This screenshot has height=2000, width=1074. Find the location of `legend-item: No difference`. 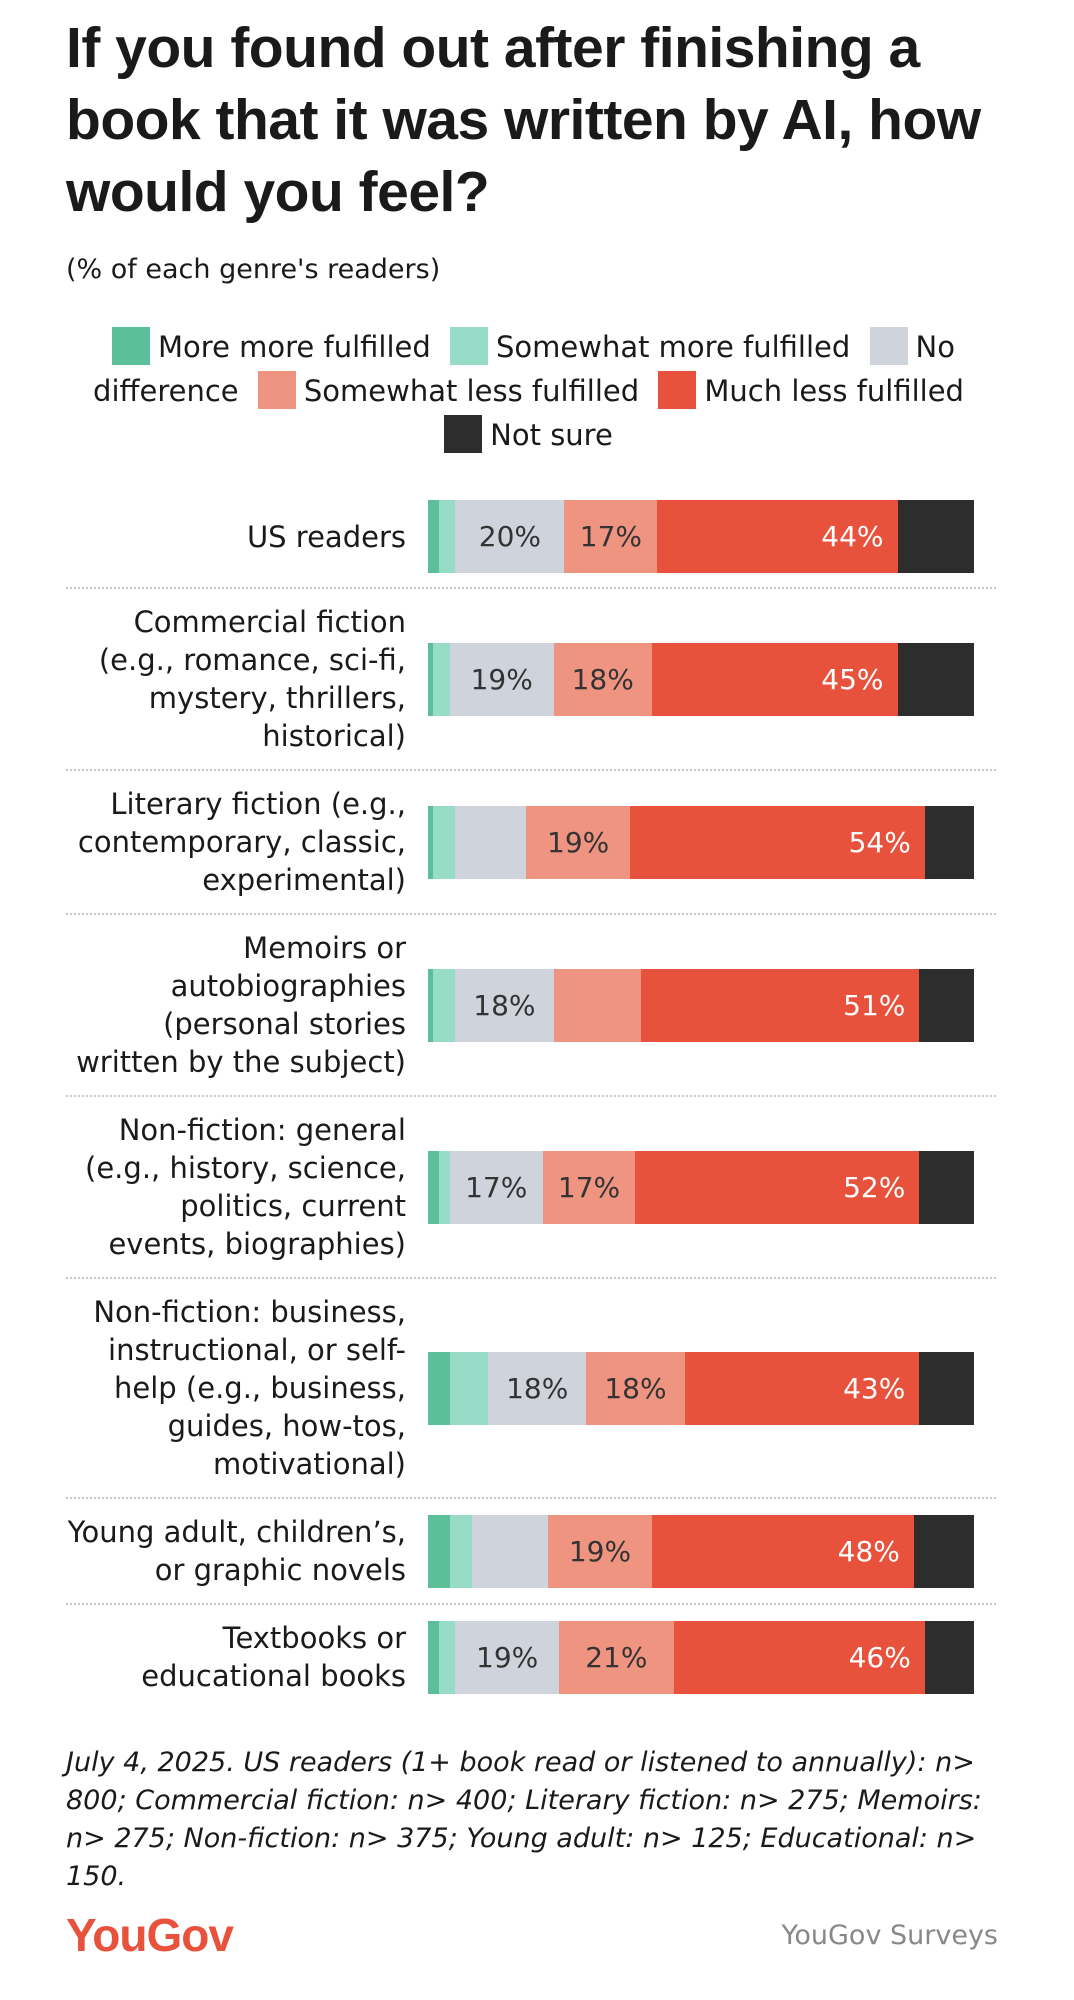

legend-item: No difference is located at coordinates (524, 367).